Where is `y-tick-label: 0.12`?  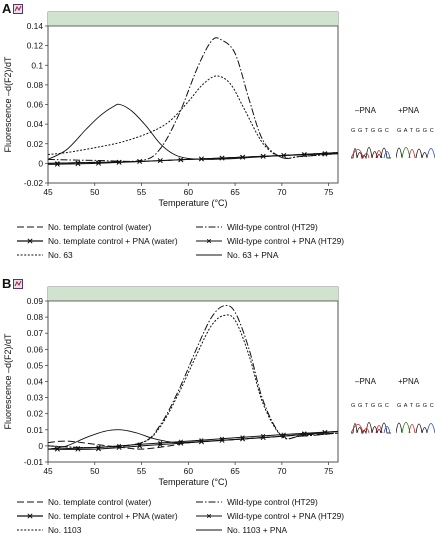
y-tick-label: 0.12 is located at coordinates (35, 46).